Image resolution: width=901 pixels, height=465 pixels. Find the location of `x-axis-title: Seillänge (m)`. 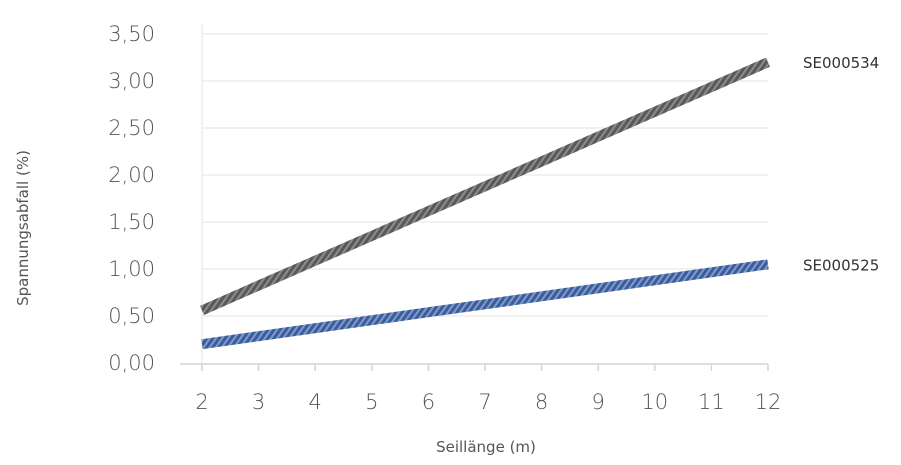

x-axis-title: Seillänge (m) is located at coordinates (486, 447).